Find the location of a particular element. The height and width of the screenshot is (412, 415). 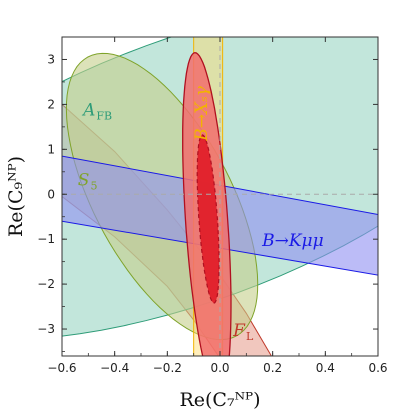

y-tick-label: 3 is located at coordinates (51, 59).